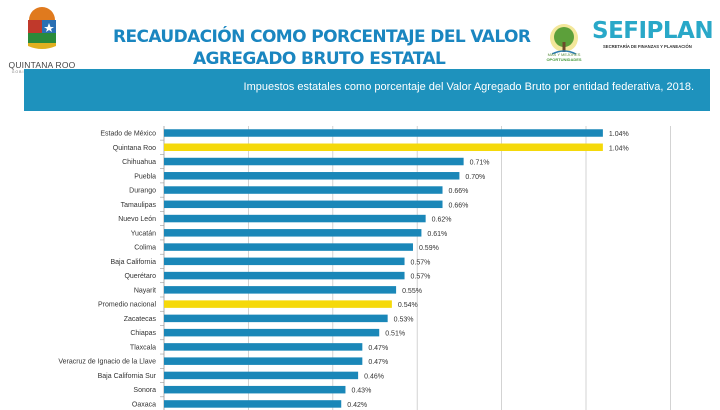 The height and width of the screenshot is (410, 720). I want to click on category-label: Chihuahua, so click(139, 162).